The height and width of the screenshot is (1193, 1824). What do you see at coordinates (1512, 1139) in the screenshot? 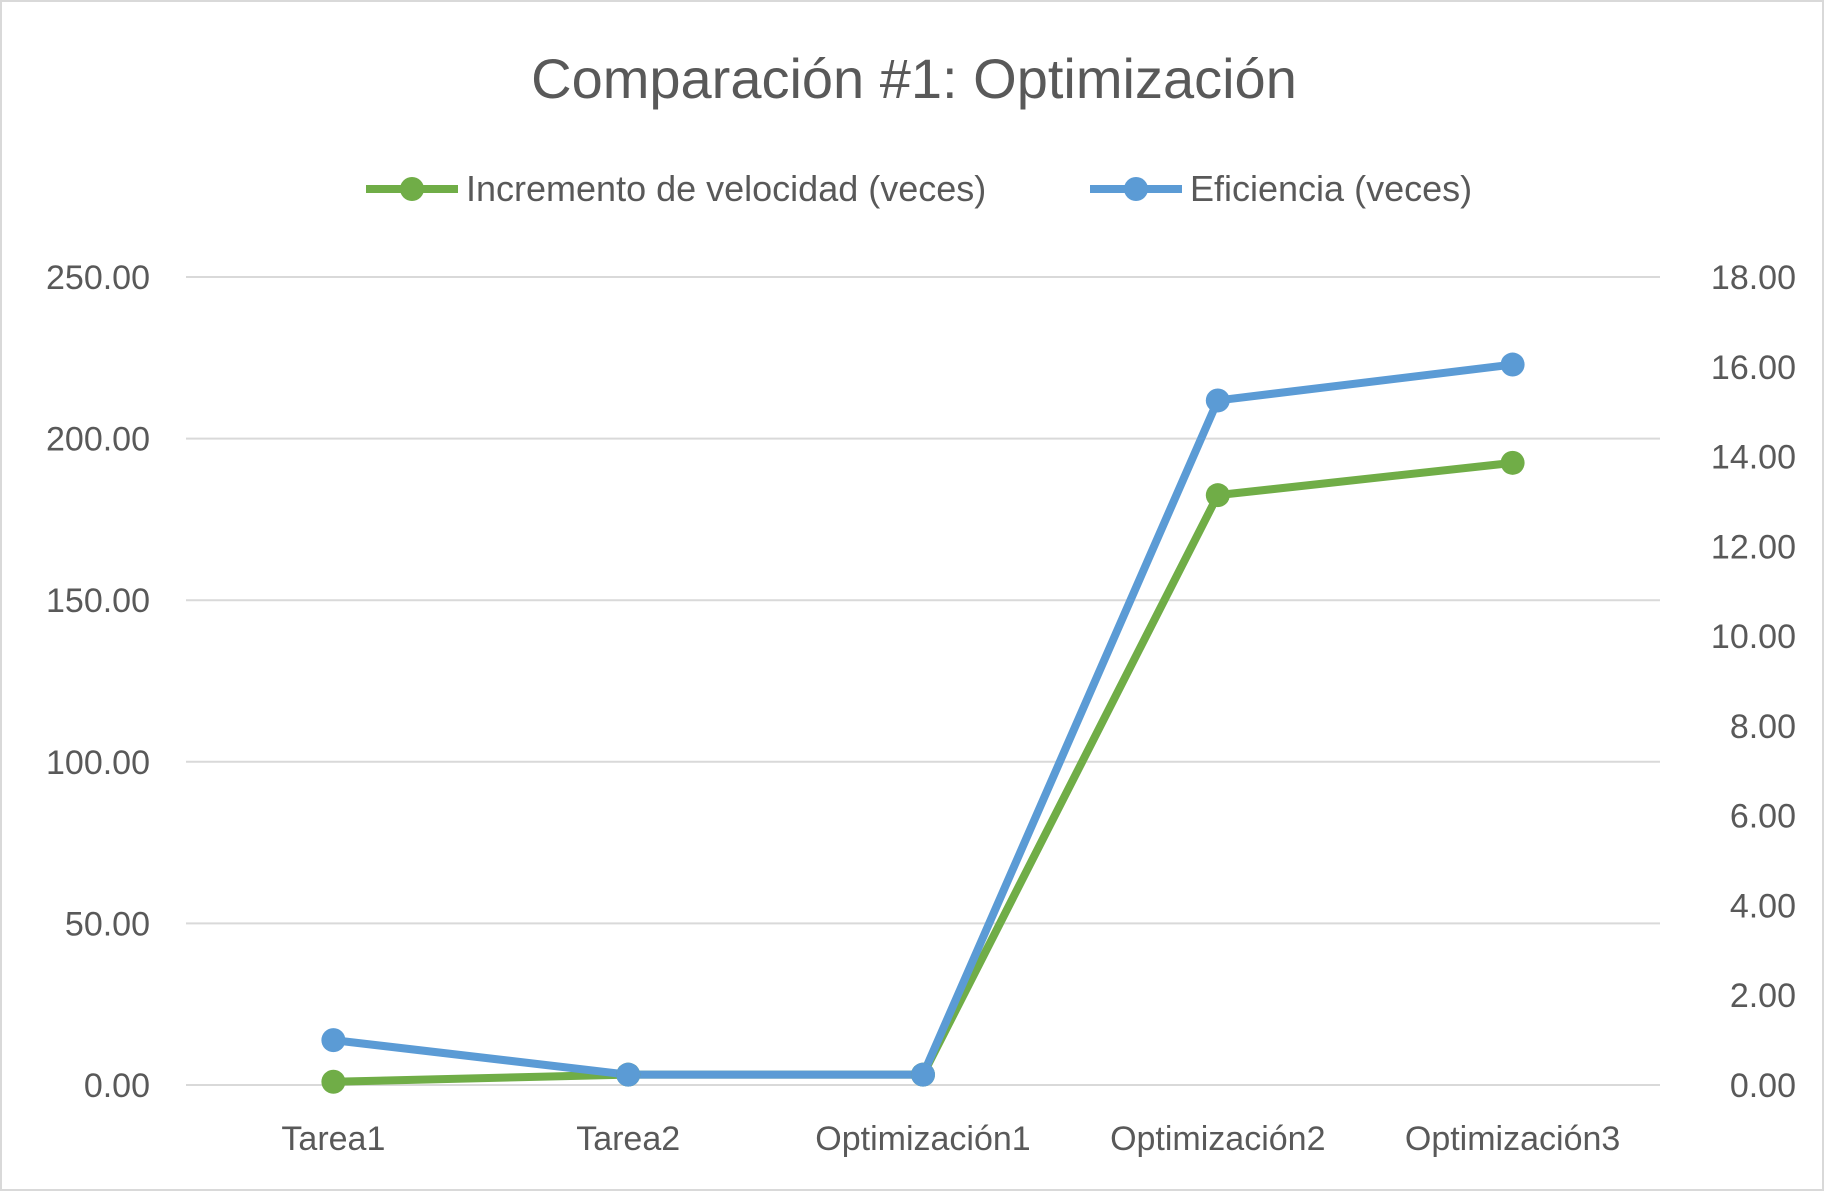
I see `x-tick-label: Optimización3` at bounding box center [1512, 1139].